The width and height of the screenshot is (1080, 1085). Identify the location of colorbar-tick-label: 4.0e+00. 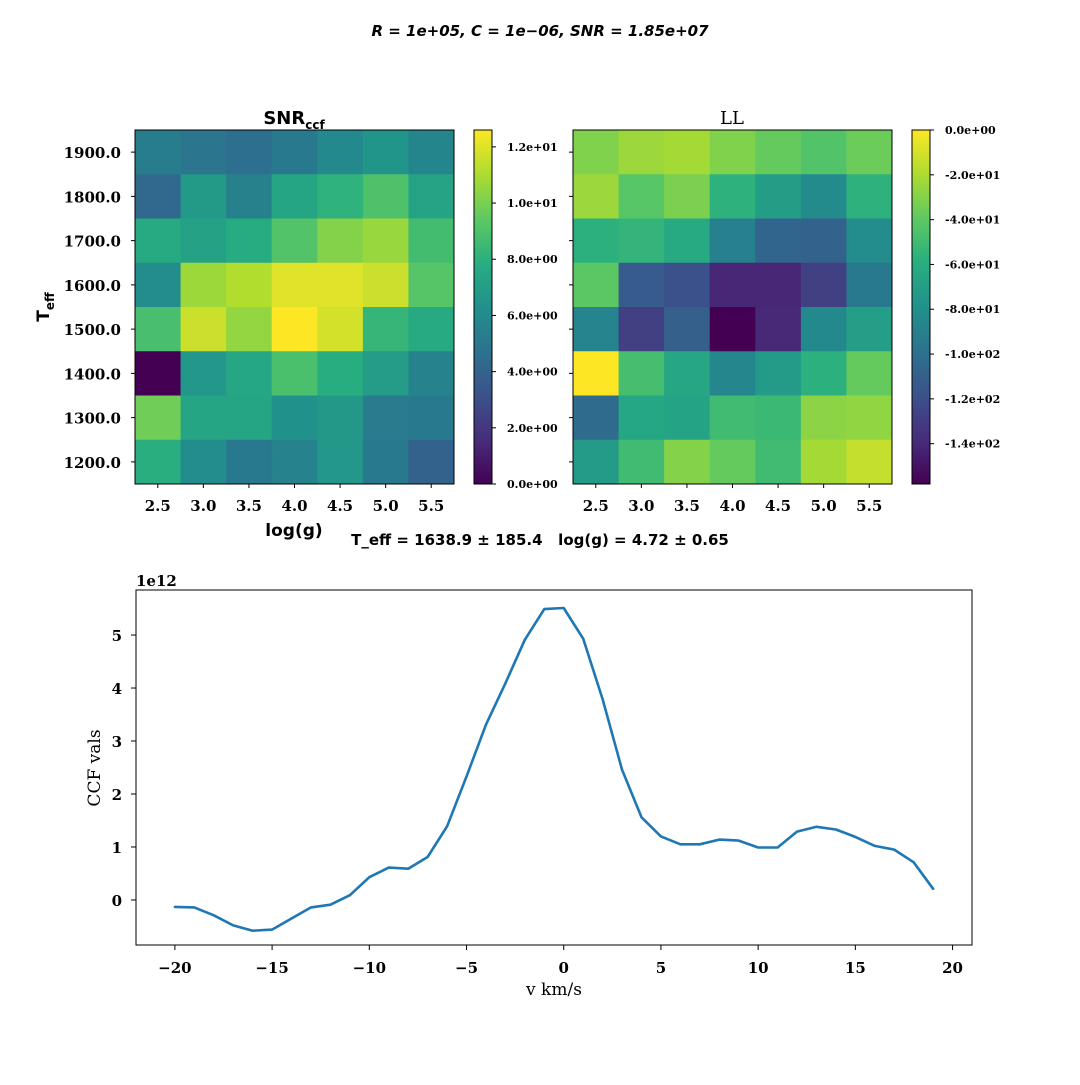
(532, 372).